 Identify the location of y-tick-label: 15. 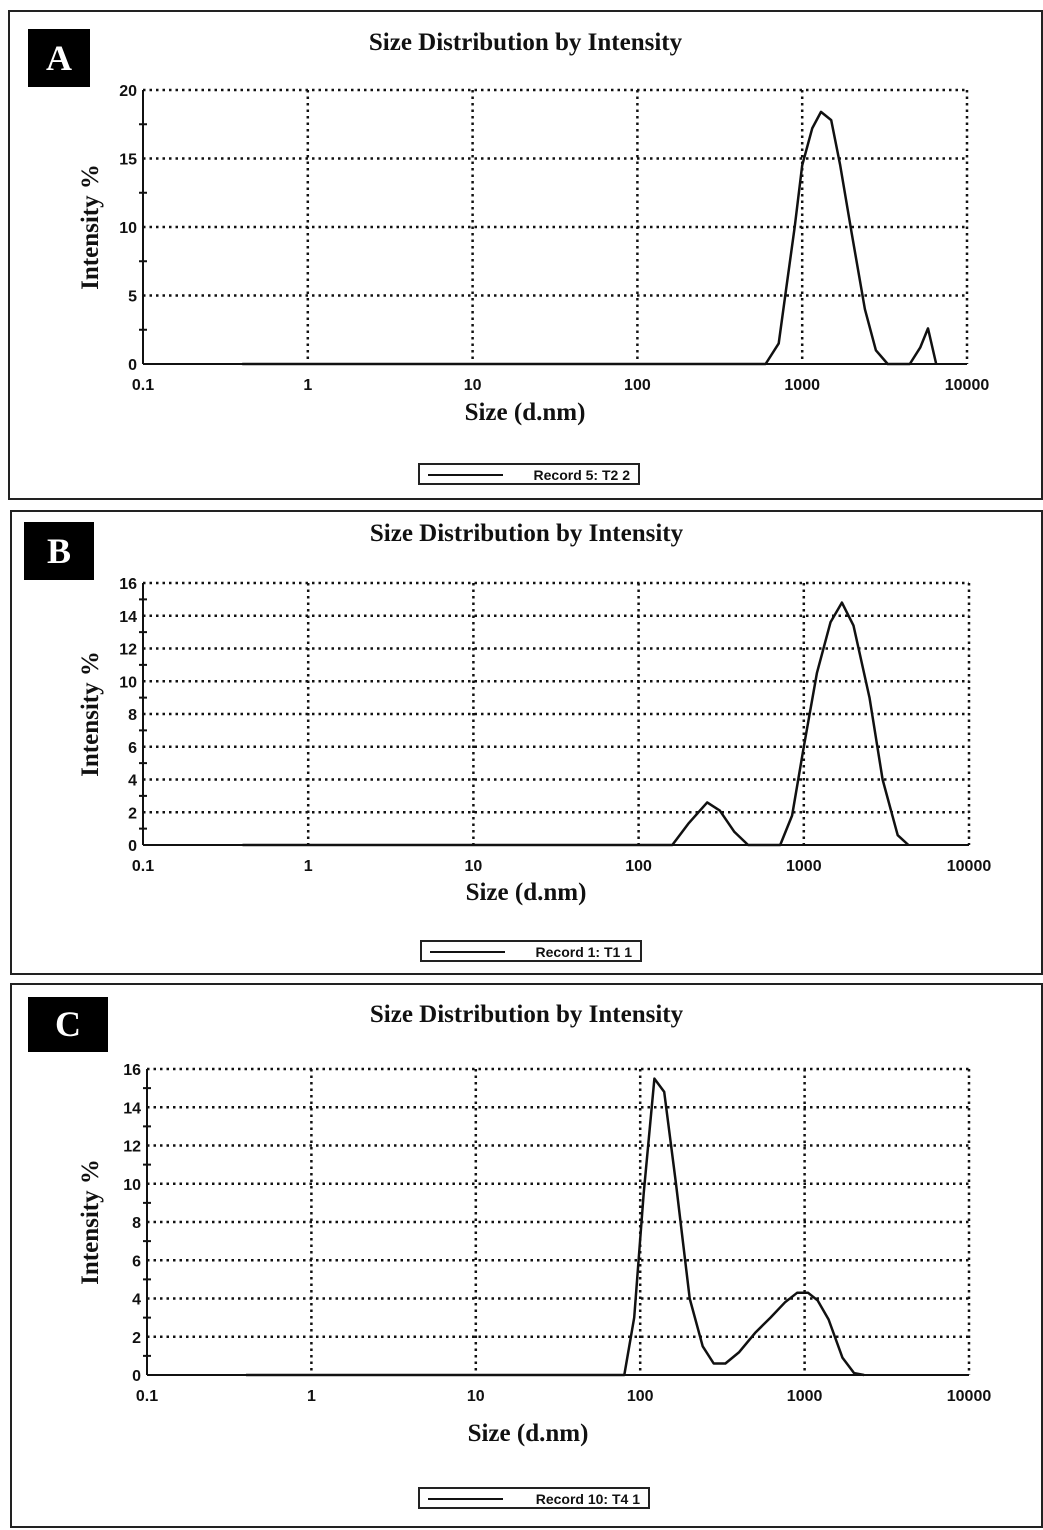
(128, 160).